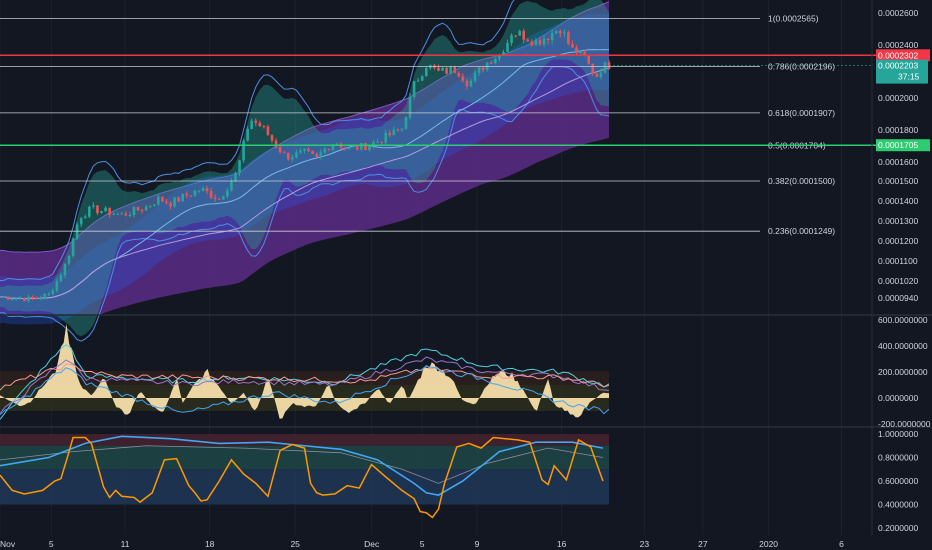 This screenshot has height=550, width=932. Describe the element at coordinates (904, 424) in the screenshot. I see `osc1-tick: -200.0000000` at that location.